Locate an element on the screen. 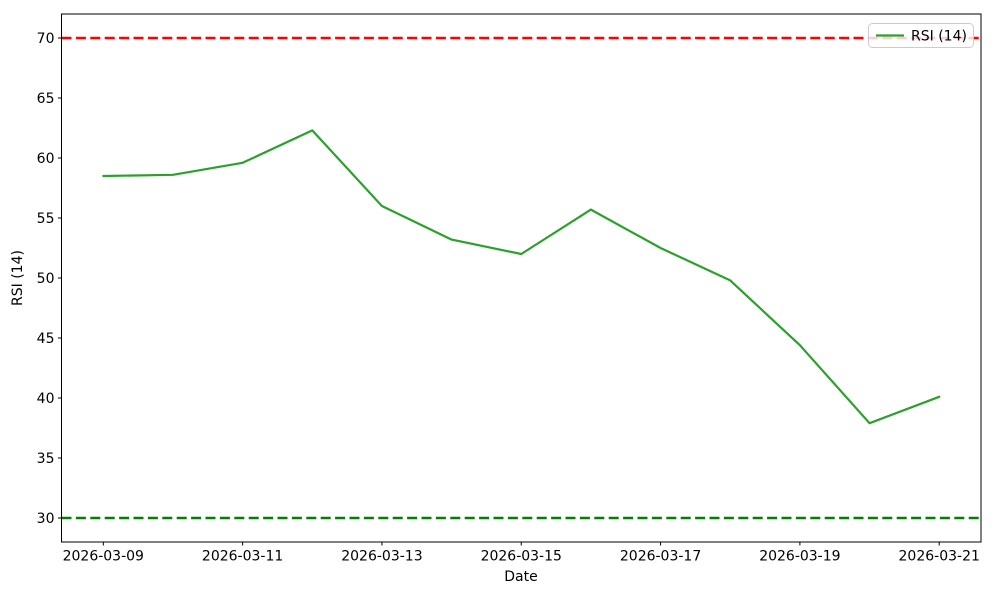 This screenshot has height=600, width=1000. x-tick-label: 2026-03-17 is located at coordinates (660, 557).